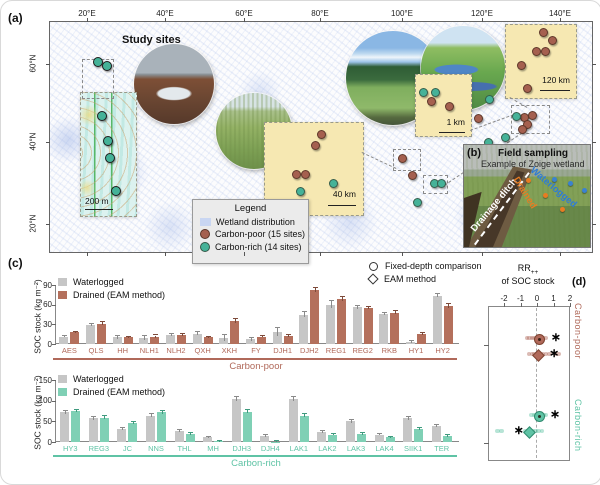  What do you see at coordinates (256, 366) in the screenshot?
I see `carbon-poor-group-label: Carbon-poor` at bounding box center [256, 366].